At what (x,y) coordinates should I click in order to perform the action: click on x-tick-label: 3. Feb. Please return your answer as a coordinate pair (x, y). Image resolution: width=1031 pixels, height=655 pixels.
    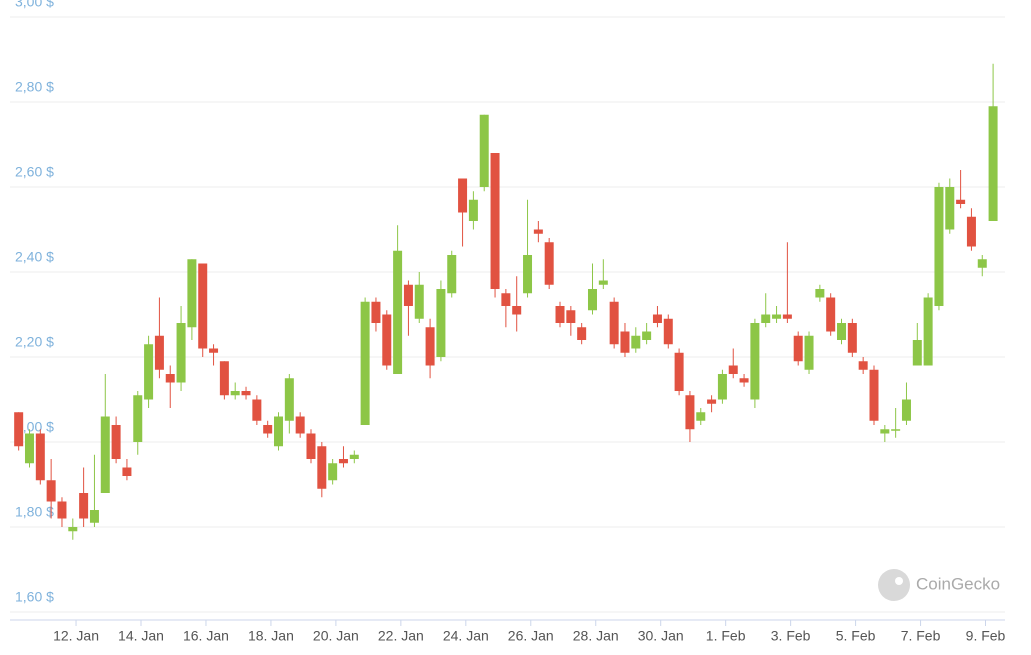
    Looking at the image, I should click on (791, 636).